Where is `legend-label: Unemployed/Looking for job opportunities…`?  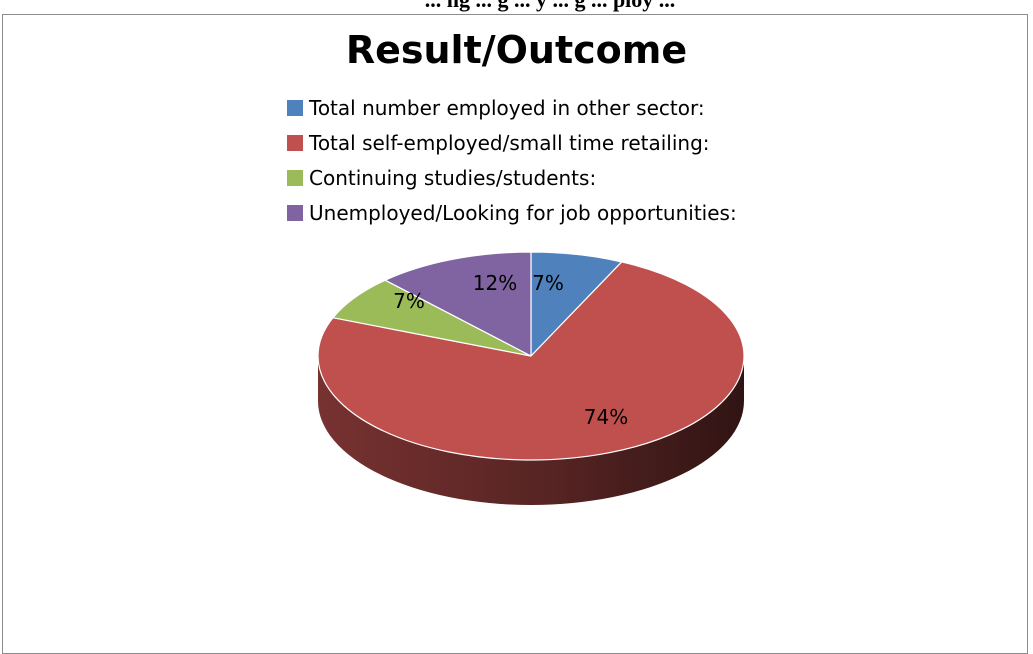
legend-label: Unemployed/Looking for job opportunities… is located at coordinates (523, 212).